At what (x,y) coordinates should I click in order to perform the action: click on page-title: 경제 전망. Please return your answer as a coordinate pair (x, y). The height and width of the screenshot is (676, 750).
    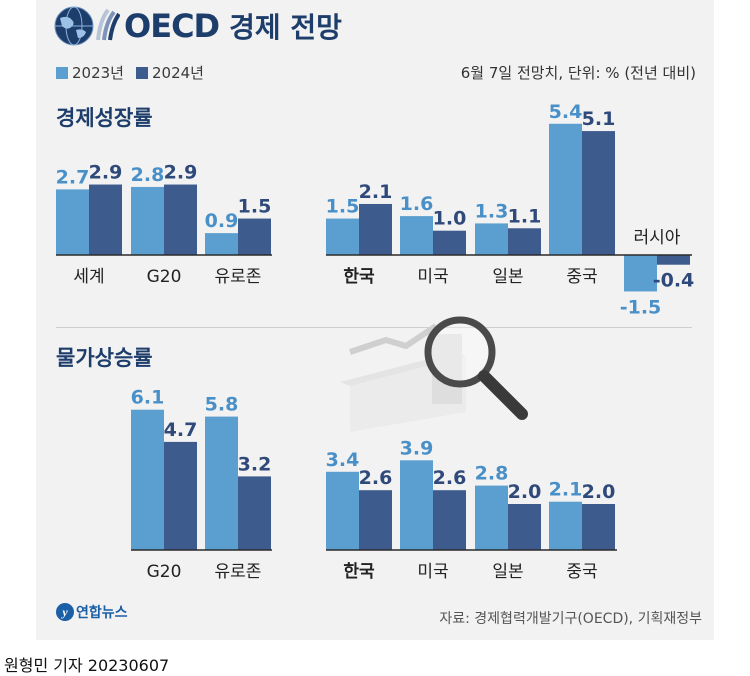
    Looking at the image, I should click on (285, 27).